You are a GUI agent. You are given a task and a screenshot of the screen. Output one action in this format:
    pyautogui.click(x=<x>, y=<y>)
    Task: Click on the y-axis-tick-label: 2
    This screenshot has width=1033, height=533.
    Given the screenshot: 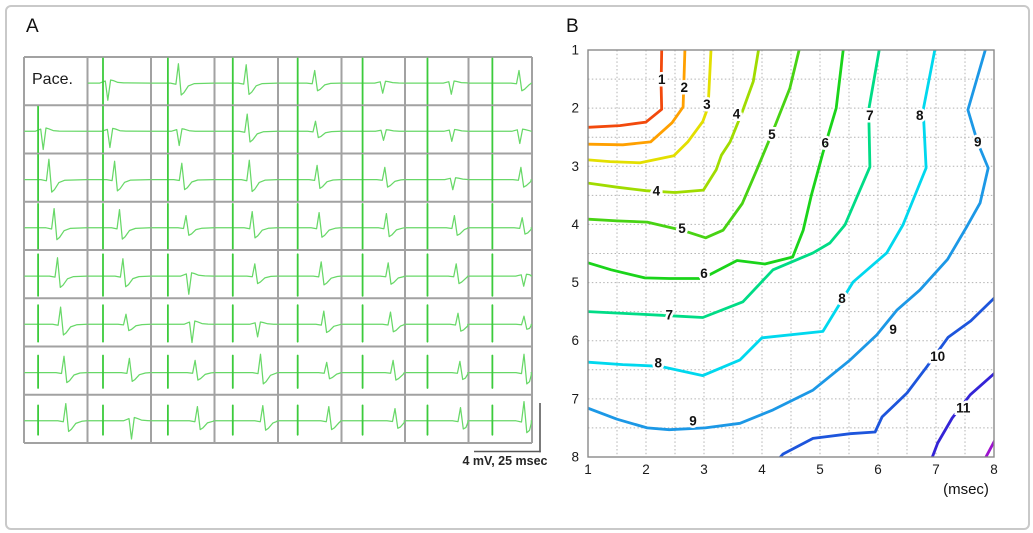 What is the action you would take?
    pyautogui.click(x=575, y=108)
    